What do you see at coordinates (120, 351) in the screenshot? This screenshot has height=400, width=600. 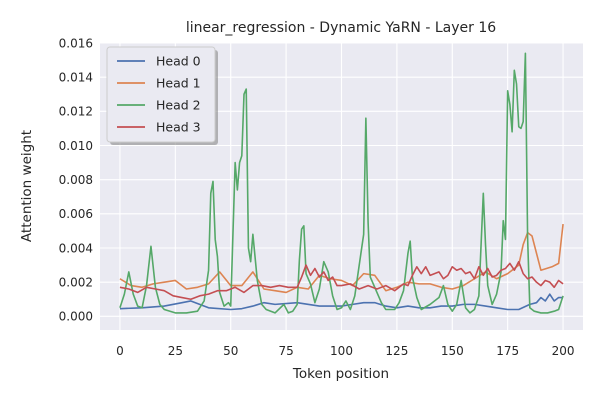 I see `x-tick-label: 0` at bounding box center [120, 351].